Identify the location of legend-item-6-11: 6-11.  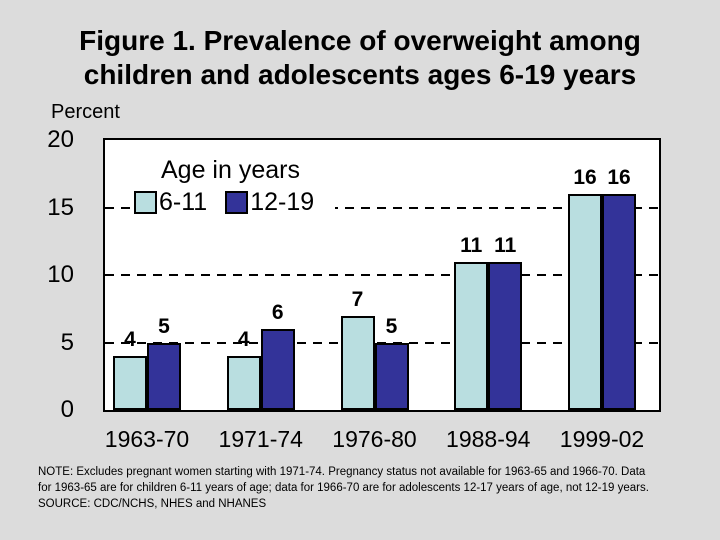
(175, 202).